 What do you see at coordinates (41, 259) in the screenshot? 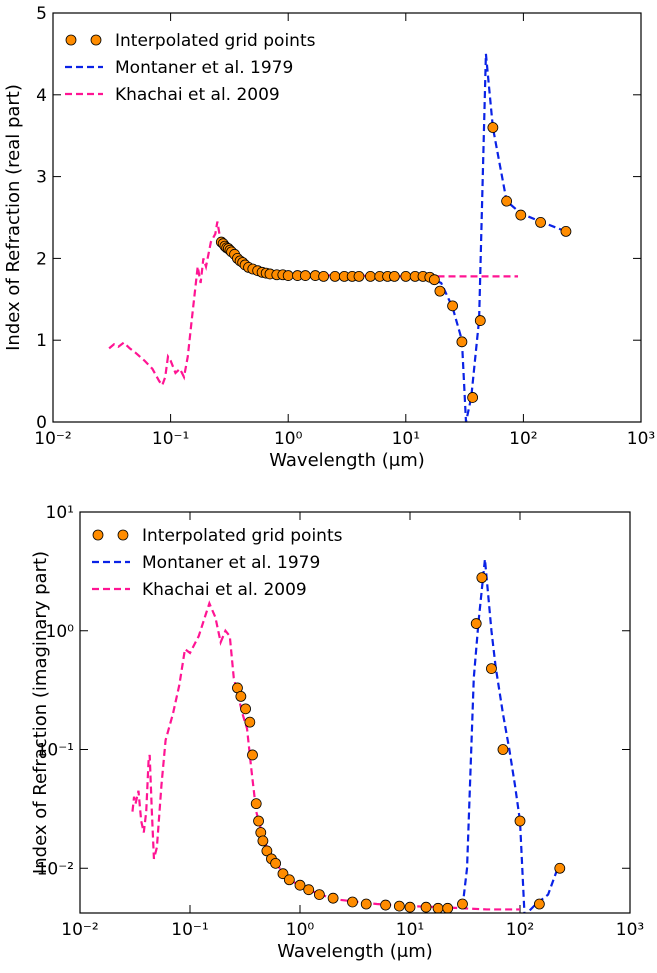
I see `y-tick-label: 2` at bounding box center [41, 259].